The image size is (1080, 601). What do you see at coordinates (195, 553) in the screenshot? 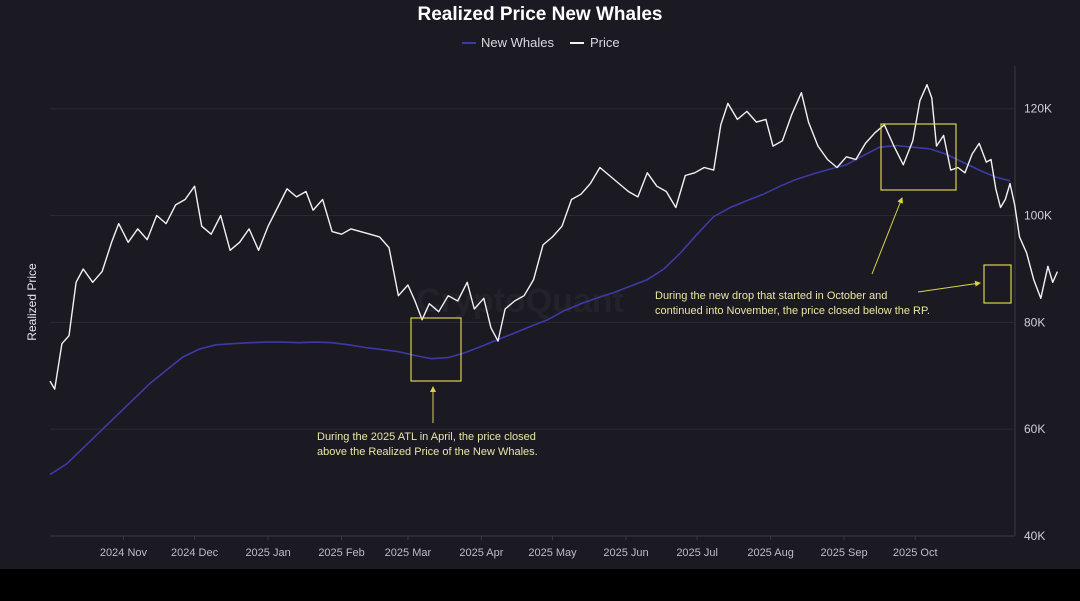
I see `x-tick-label: 2024 Dec` at bounding box center [195, 553].